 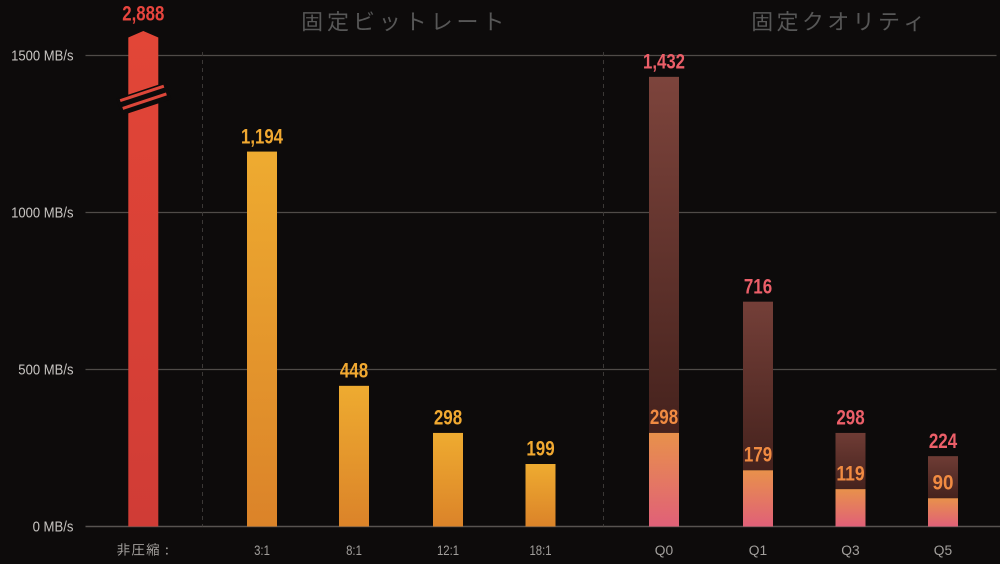 What do you see at coordinates (850, 473) in the screenshot?
I see `svg-text: 119` at bounding box center [850, 473].